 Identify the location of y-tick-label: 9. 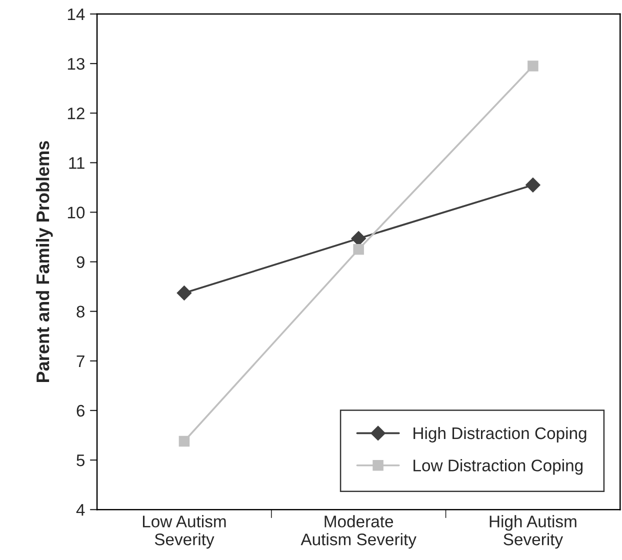
(80, 262).